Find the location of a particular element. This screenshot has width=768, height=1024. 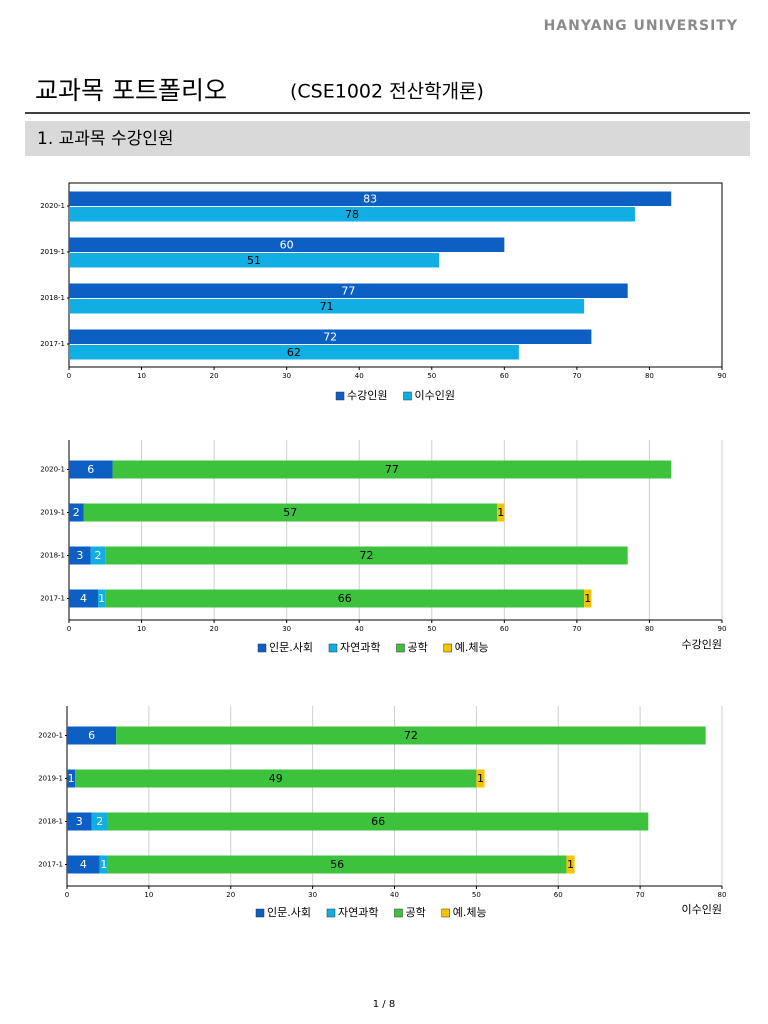

x-tick-label: 70 is located at coordinates (576, 629).